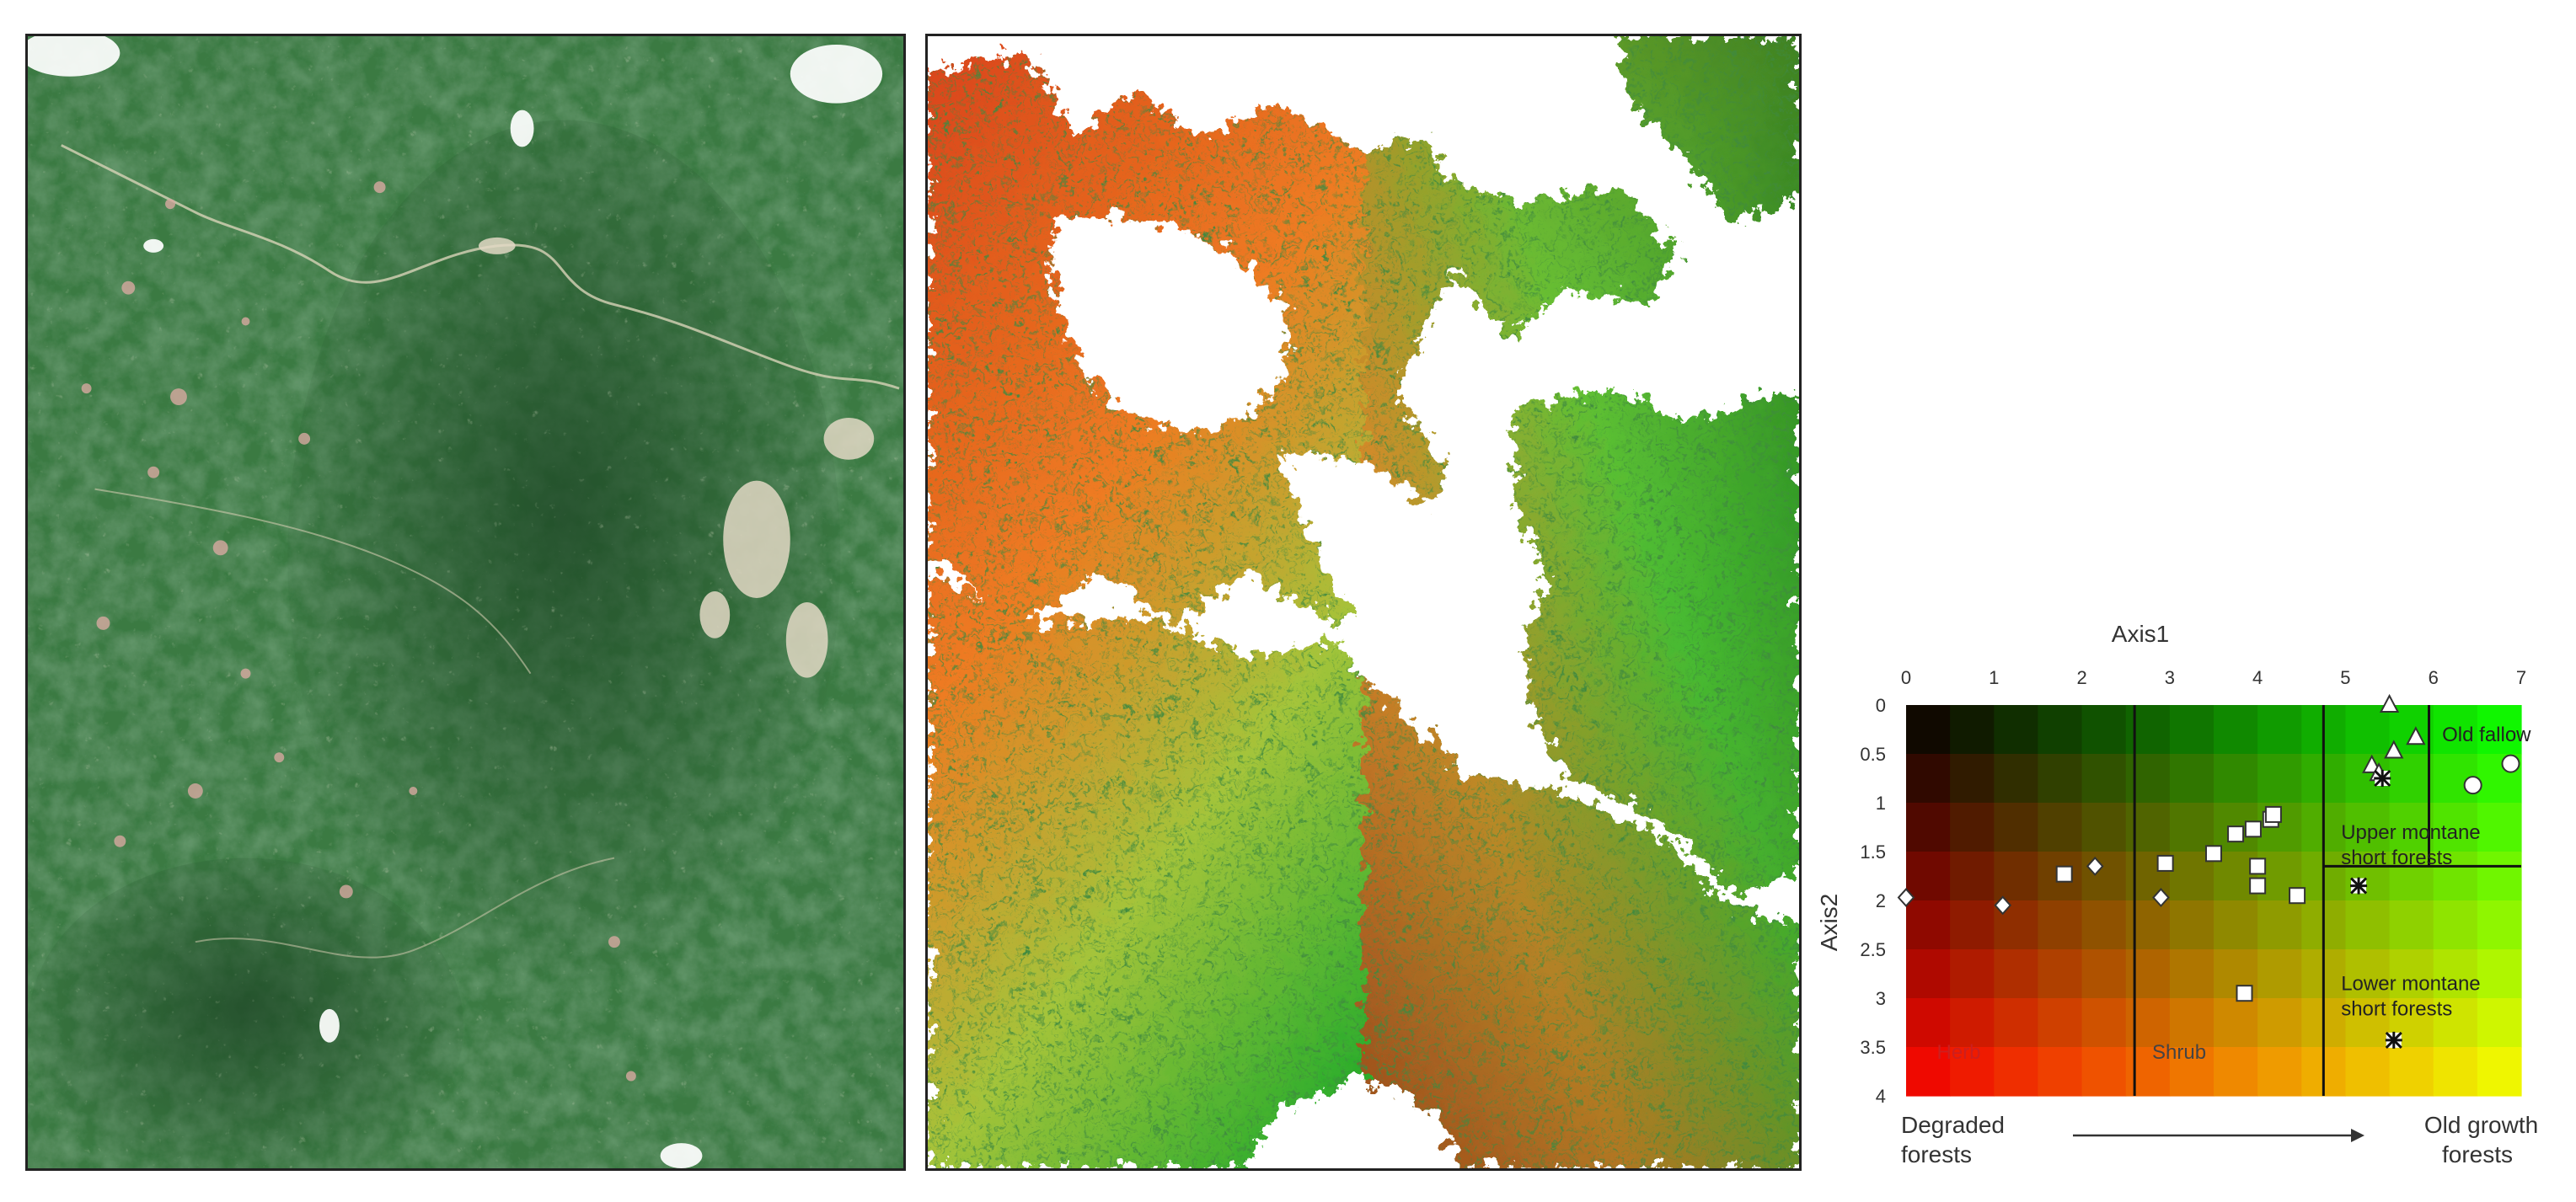  I want to click on zone-label: Upper montane, so click(2410, 832).